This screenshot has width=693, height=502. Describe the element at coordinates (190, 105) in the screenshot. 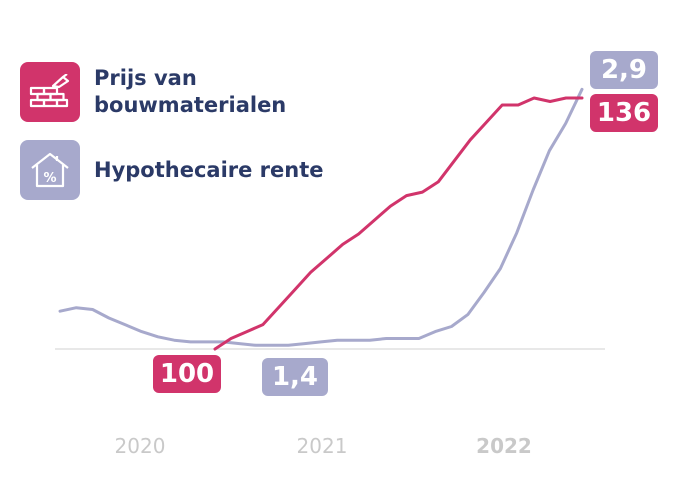

I see `legend-label-line2: bouwmaterialen` at that location.